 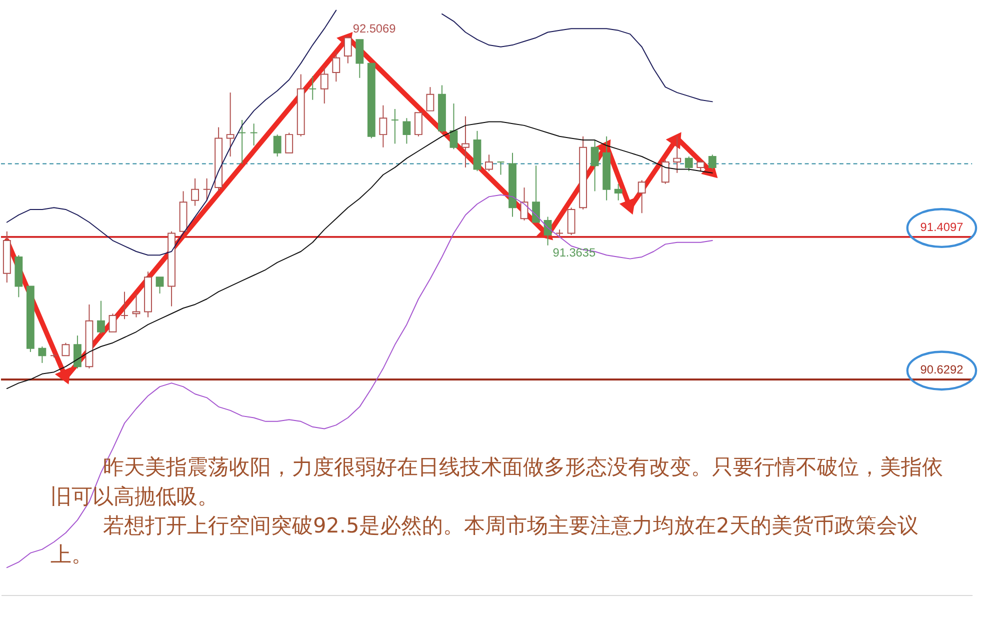 I want to click on annotation: 若想打开上行空间突破92.5是必然的。本周市场主要注意力均放在2天的美货币政策会议上。, so click(x=484, y=540).